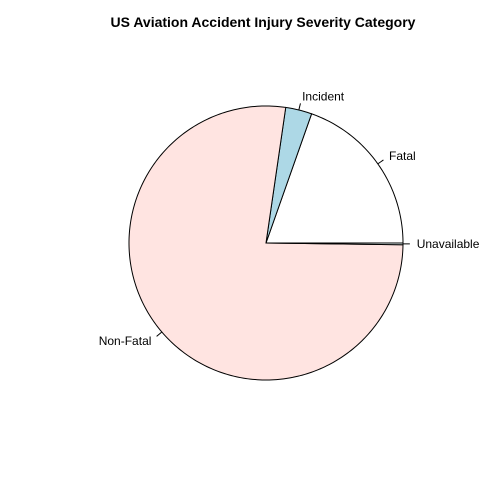 The image size is (504, 504). What do you see at coordinates (381, 162) in the screenshot?
I see `pie-leader-fatal` at bounding box center [381, 162].